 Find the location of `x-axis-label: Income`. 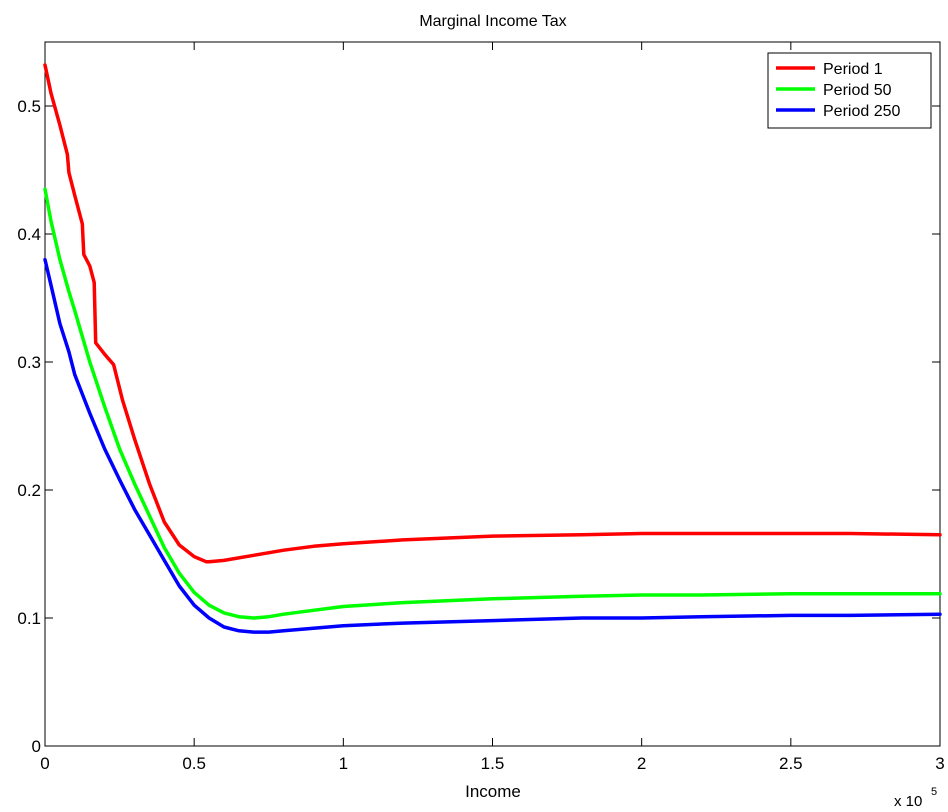

x-axis-label: Income is located at coordinates (493, 791).